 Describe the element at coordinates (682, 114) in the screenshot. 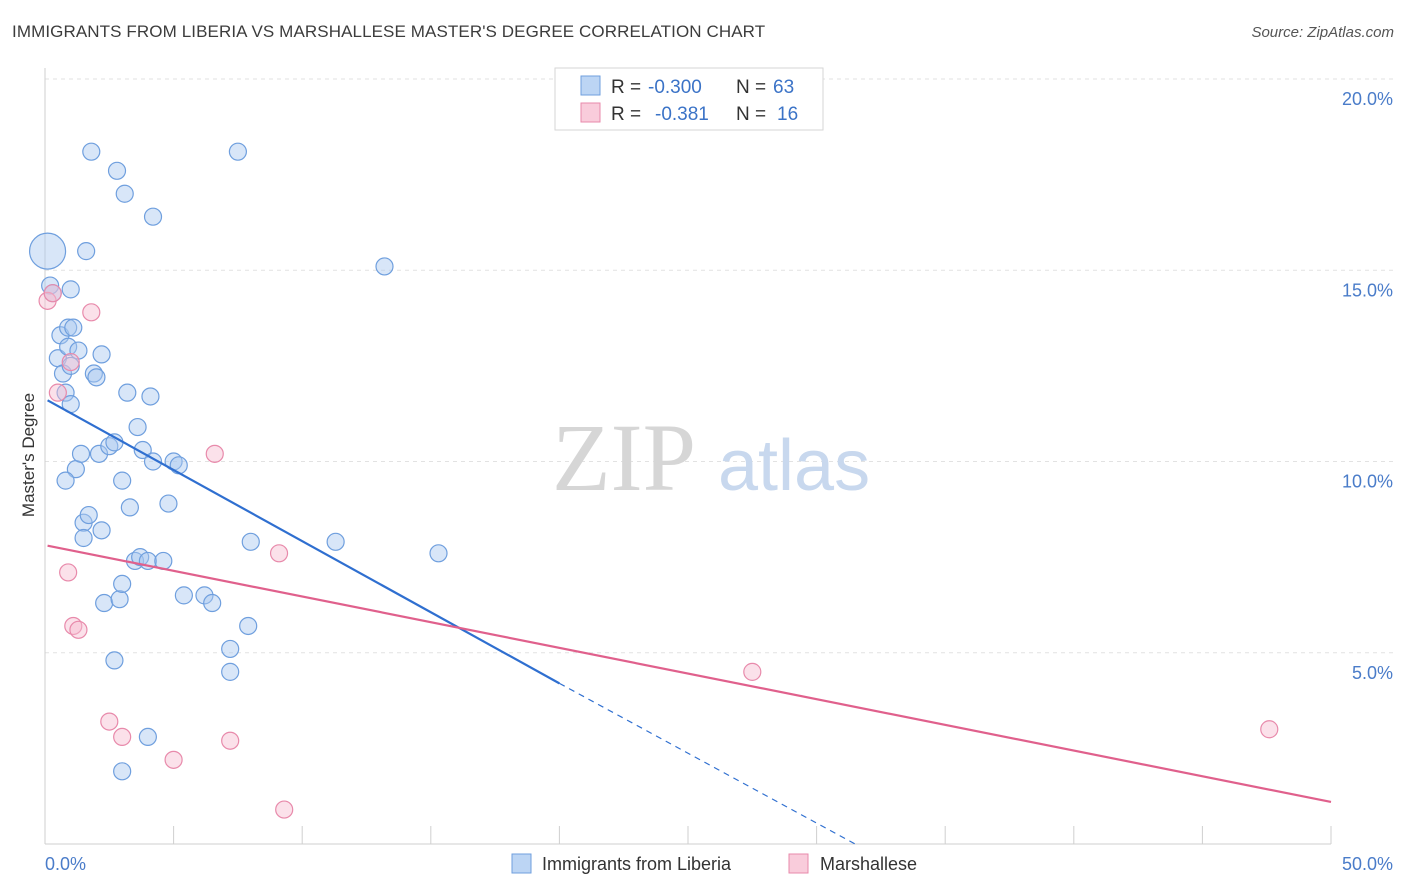

I see `legend-r-value-2: -0.381` at that location.